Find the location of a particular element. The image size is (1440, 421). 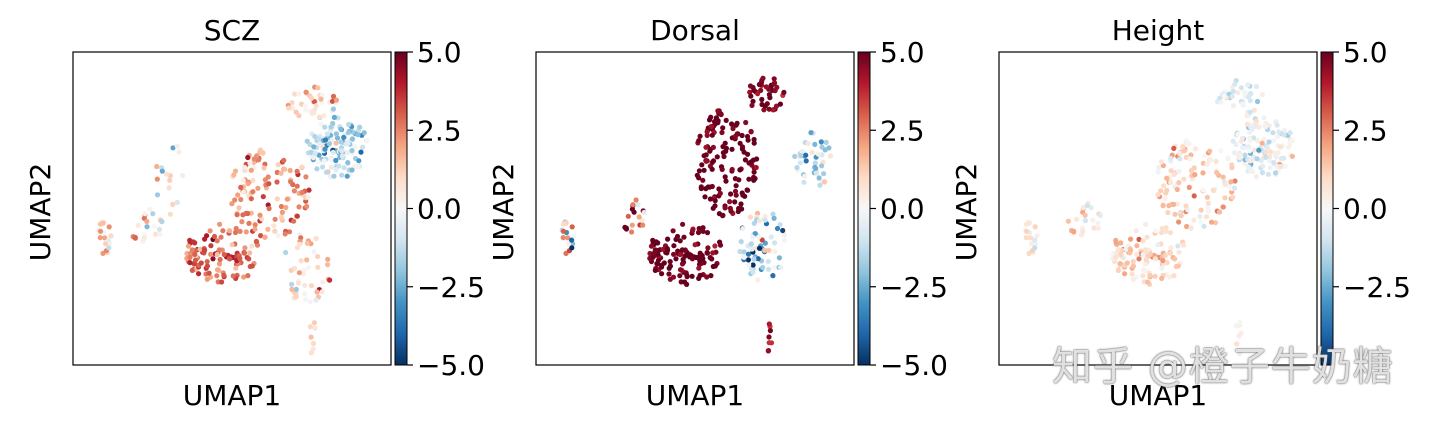

panel-title-height: Height is located at coordinates (1158, 30).